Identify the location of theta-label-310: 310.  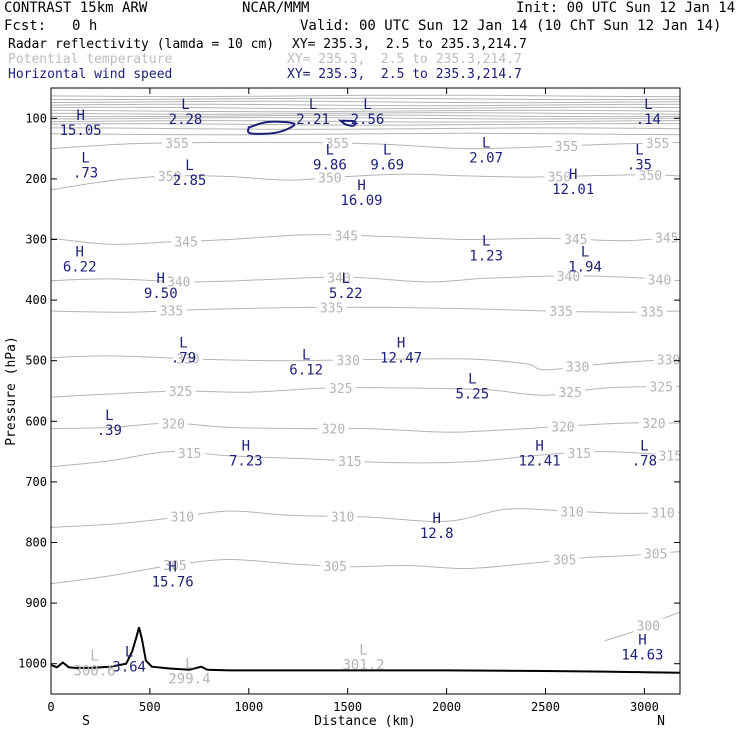
(342, 517).